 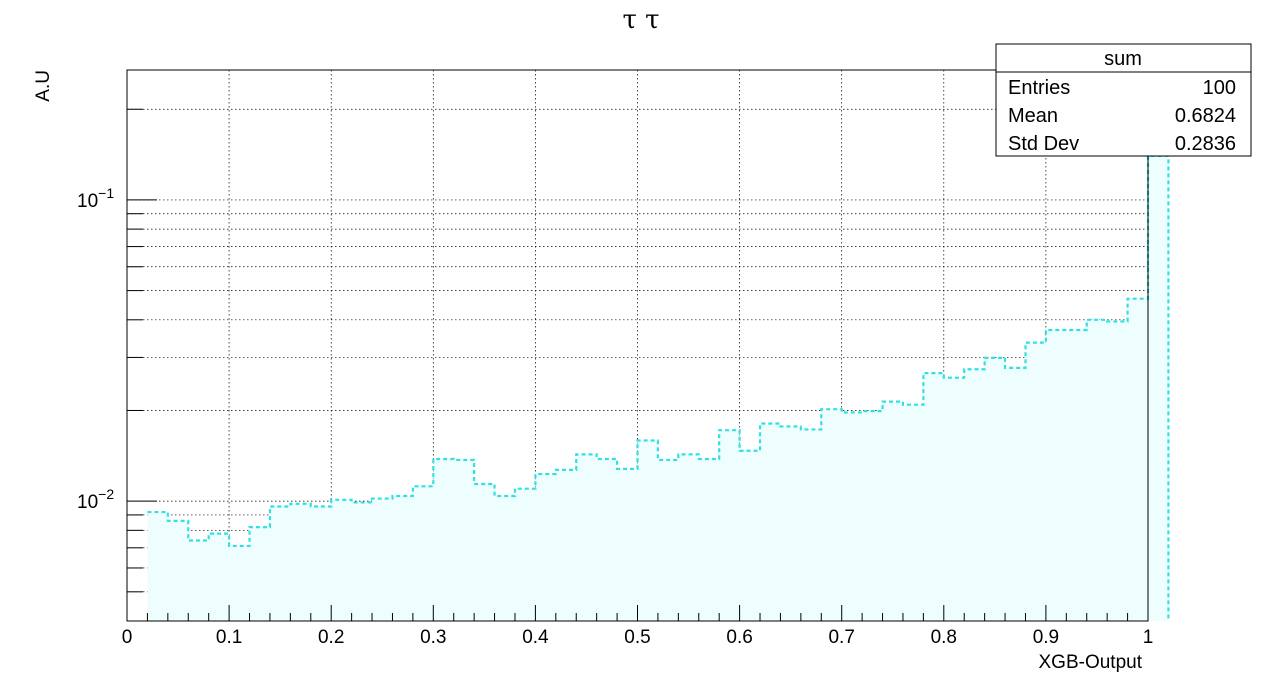 What do you see at coordinates (640, 20) in the screenshot?
I see `chart-title: τ τ` at bounding box center [640, 20].